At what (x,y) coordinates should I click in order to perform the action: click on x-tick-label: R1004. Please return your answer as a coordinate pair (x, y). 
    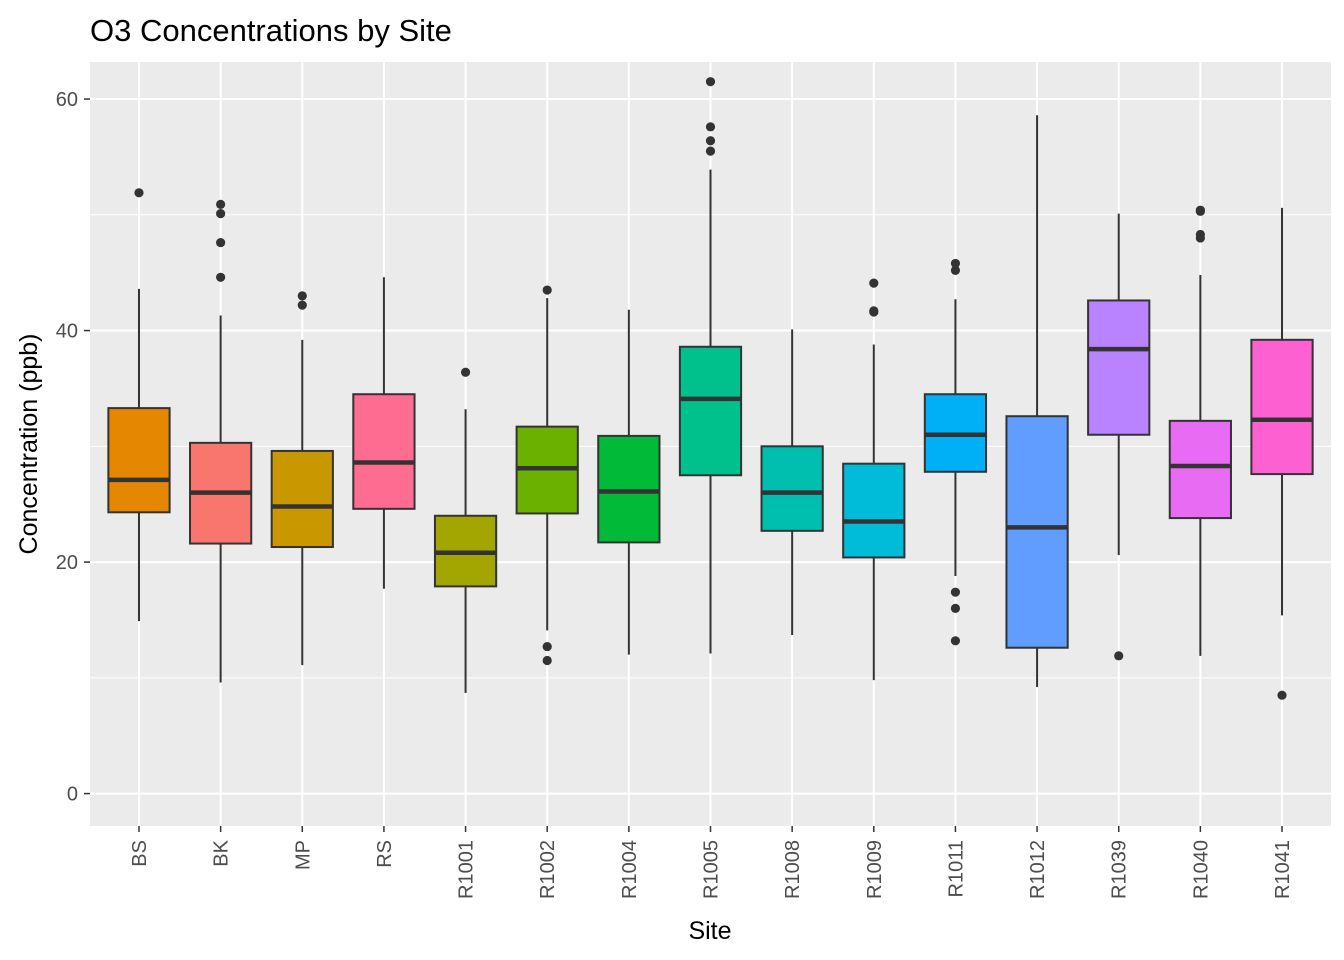
    Looking at the image, I should click on (630, 869).